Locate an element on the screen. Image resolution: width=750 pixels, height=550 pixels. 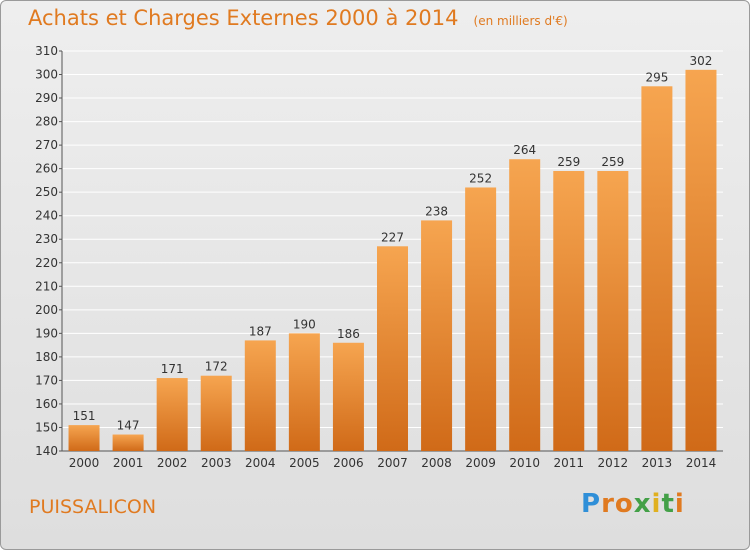
y-tick-label: 250 is located at coordinates (46, 192).